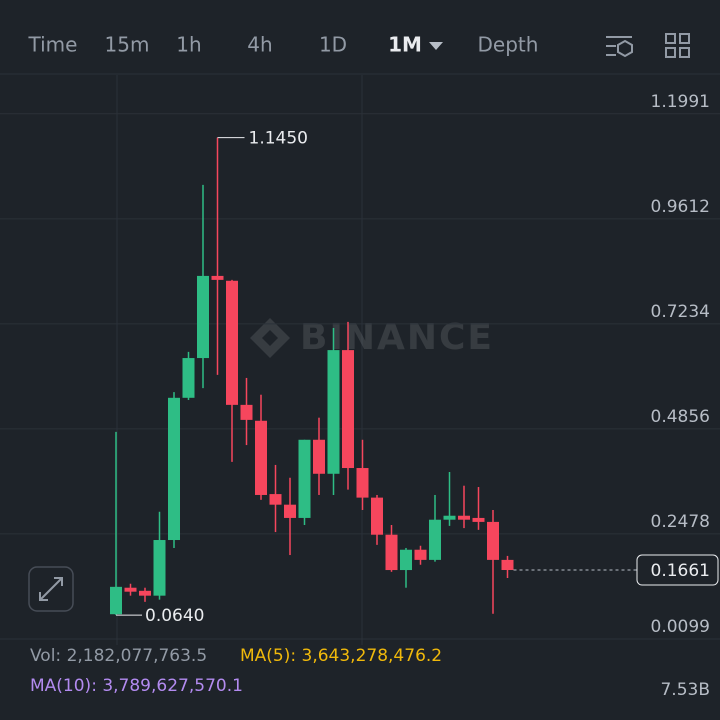  I want to click on tab: Time, so click(53, 45).